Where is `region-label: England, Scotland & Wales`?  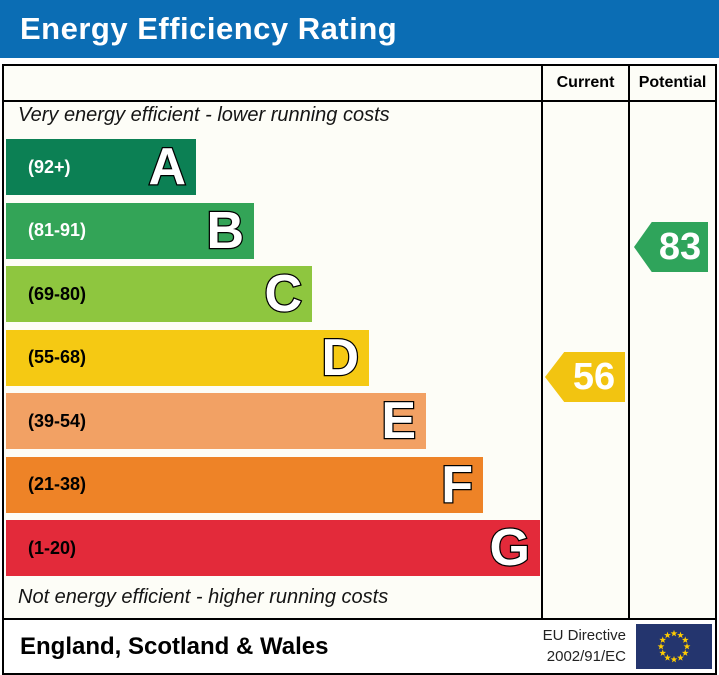
region-label: England, Scotland & Wales is located at coordinates (174, 646).